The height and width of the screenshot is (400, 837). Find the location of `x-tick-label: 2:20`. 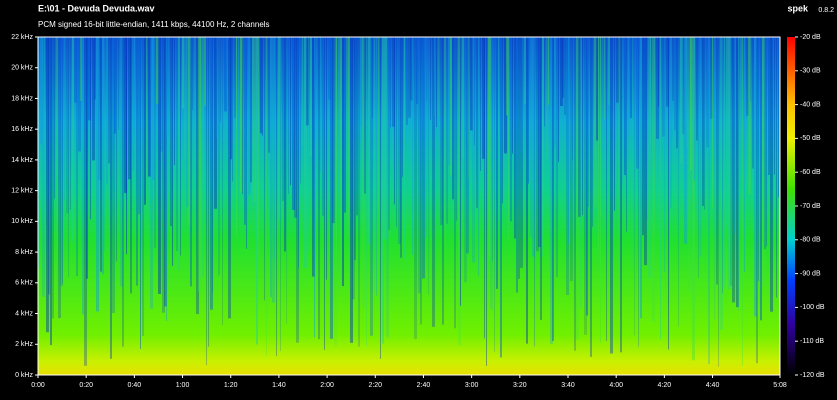

x-tick-label: 2:20 is located at coordinates (375, 385).